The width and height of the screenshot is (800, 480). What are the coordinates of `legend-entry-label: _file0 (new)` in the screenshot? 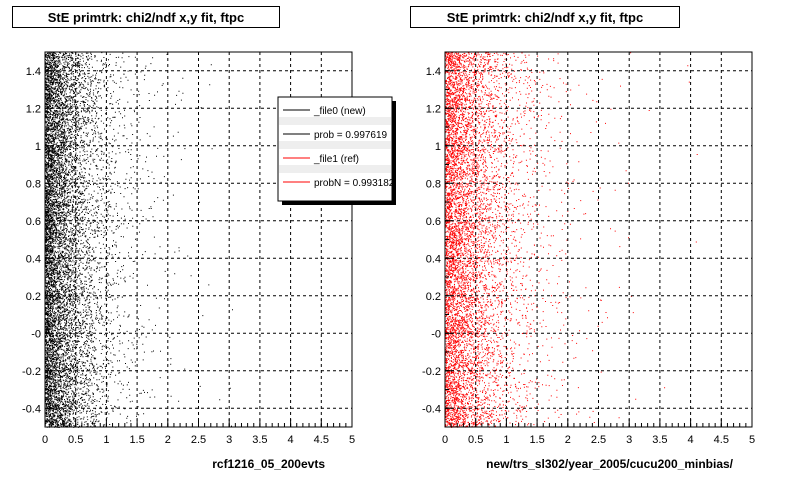 It's located at (339, 111).